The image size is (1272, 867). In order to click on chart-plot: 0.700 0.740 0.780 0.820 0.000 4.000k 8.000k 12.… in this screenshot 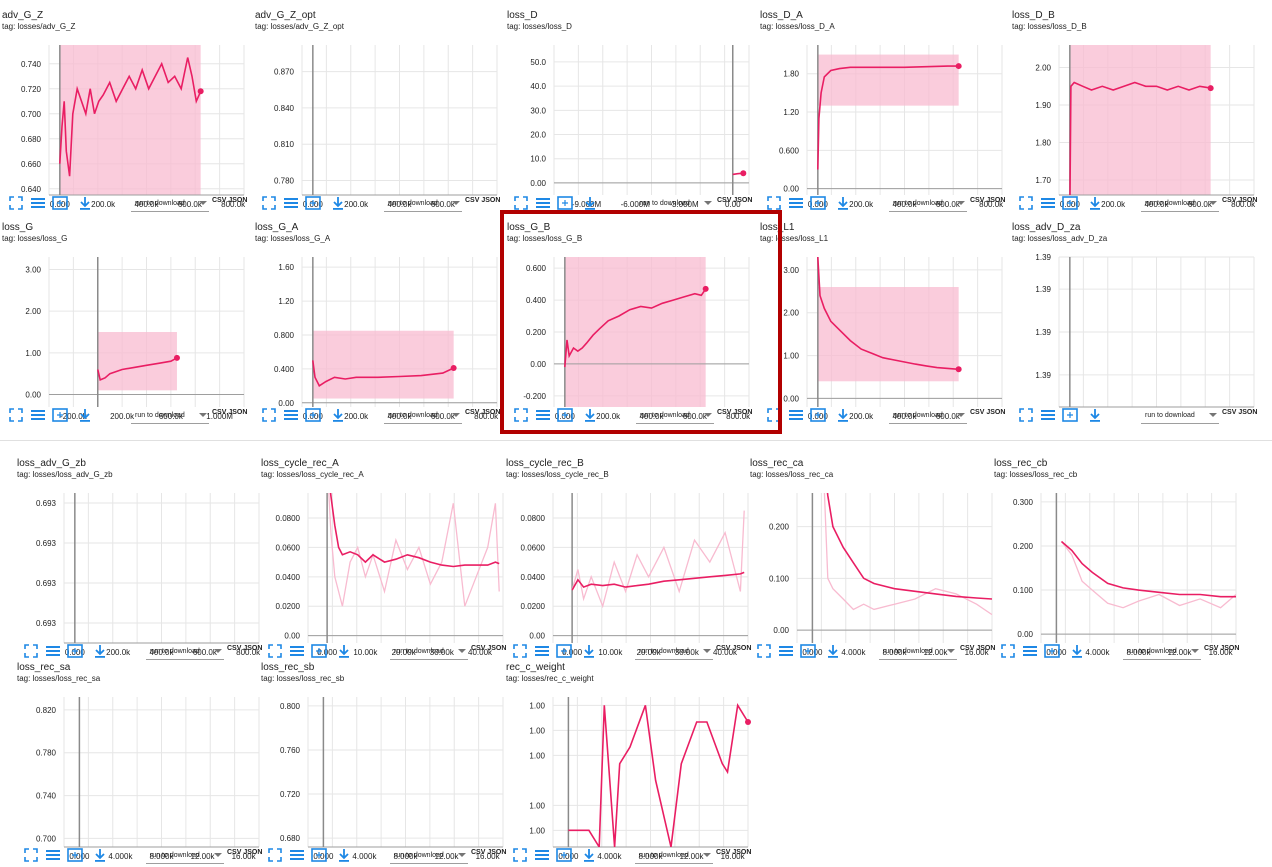, I will do `click(139, 774)`.